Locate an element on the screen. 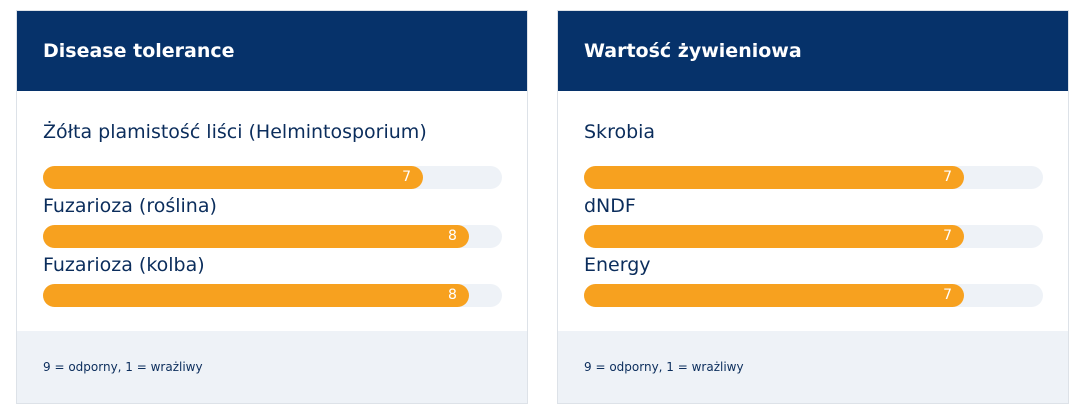 This screenshot has width=1085, height=411. card-title: Wartość żywieniowa is located at coordinates (813, 51).